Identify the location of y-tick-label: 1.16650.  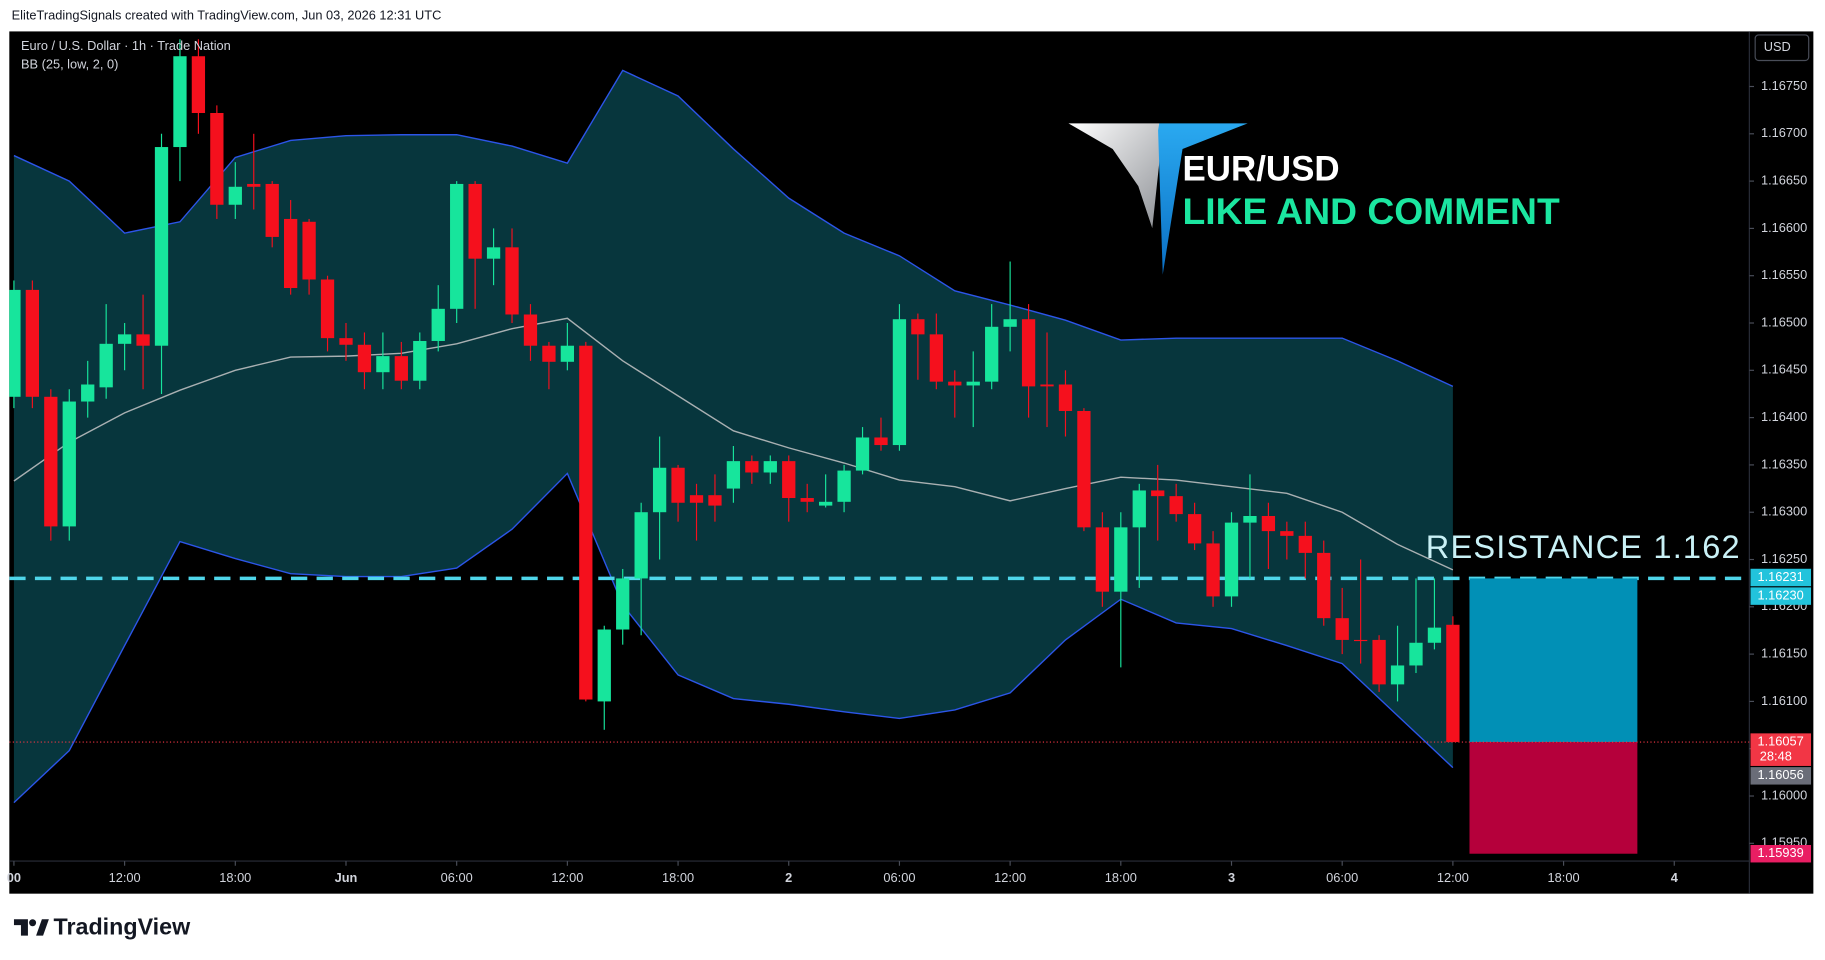
(1784, 179).